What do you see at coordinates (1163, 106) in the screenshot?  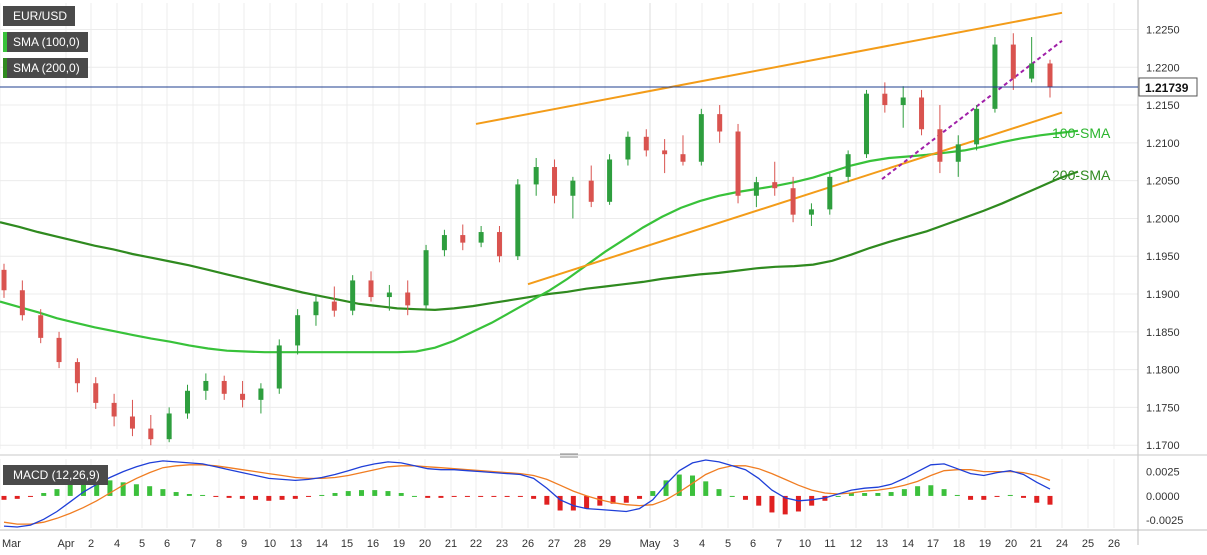 I see `y-tick-label: 1.2150` at bounding box center [1163, 106].